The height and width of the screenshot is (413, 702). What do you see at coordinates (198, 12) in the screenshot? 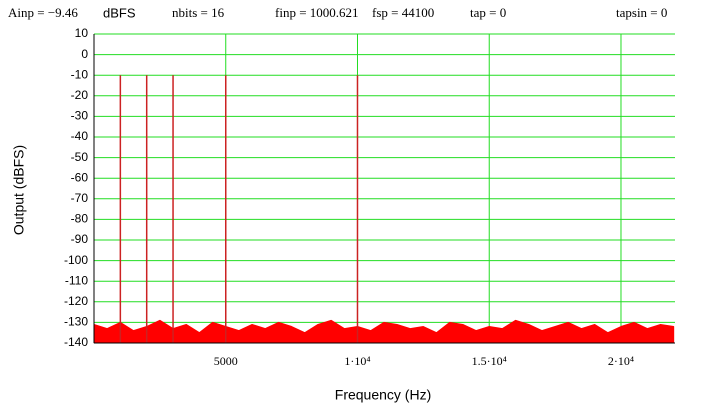
I see `header-item: nbits = 16` at bounding box center [198, 12].